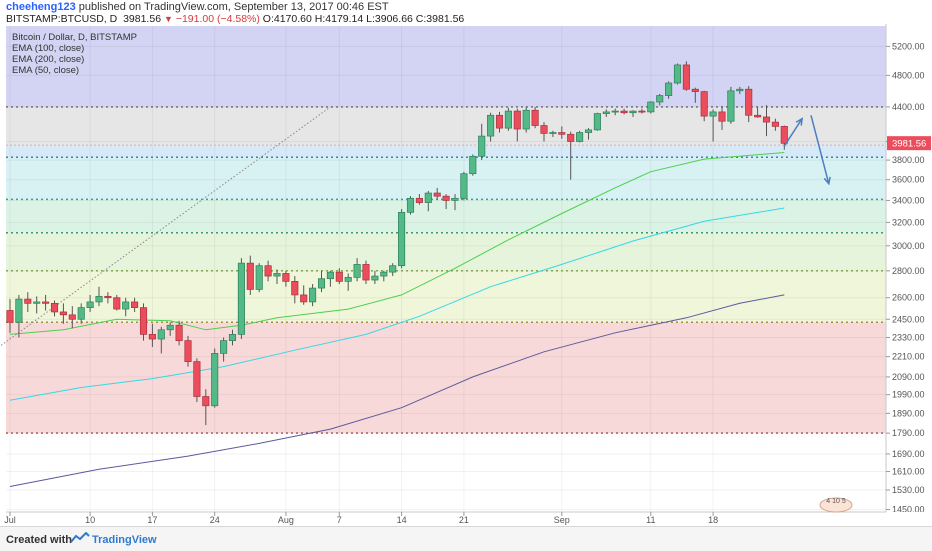  Describe the element at coordinates (152, 520) in the screenshot. I see `time-tick-label: 17` at that location.